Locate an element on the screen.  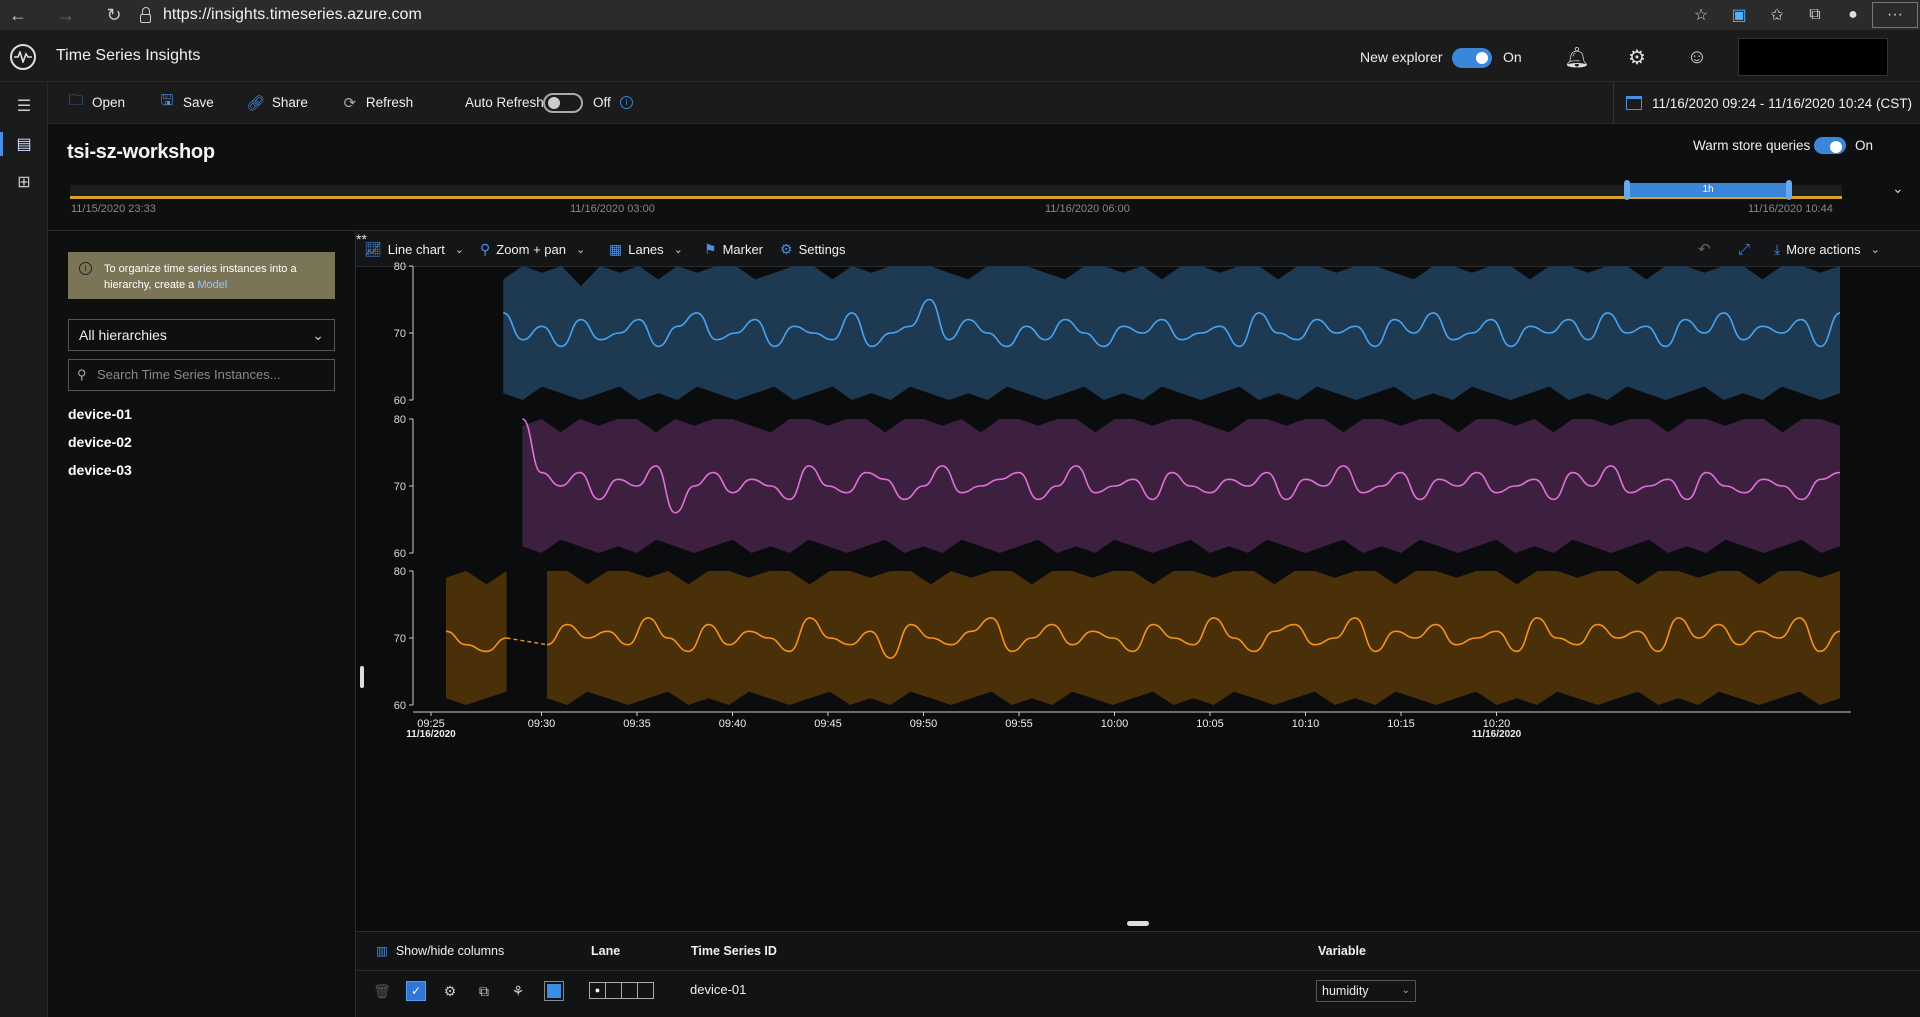
refresh-icon: ⟳ is located at coordinates (350, 103).